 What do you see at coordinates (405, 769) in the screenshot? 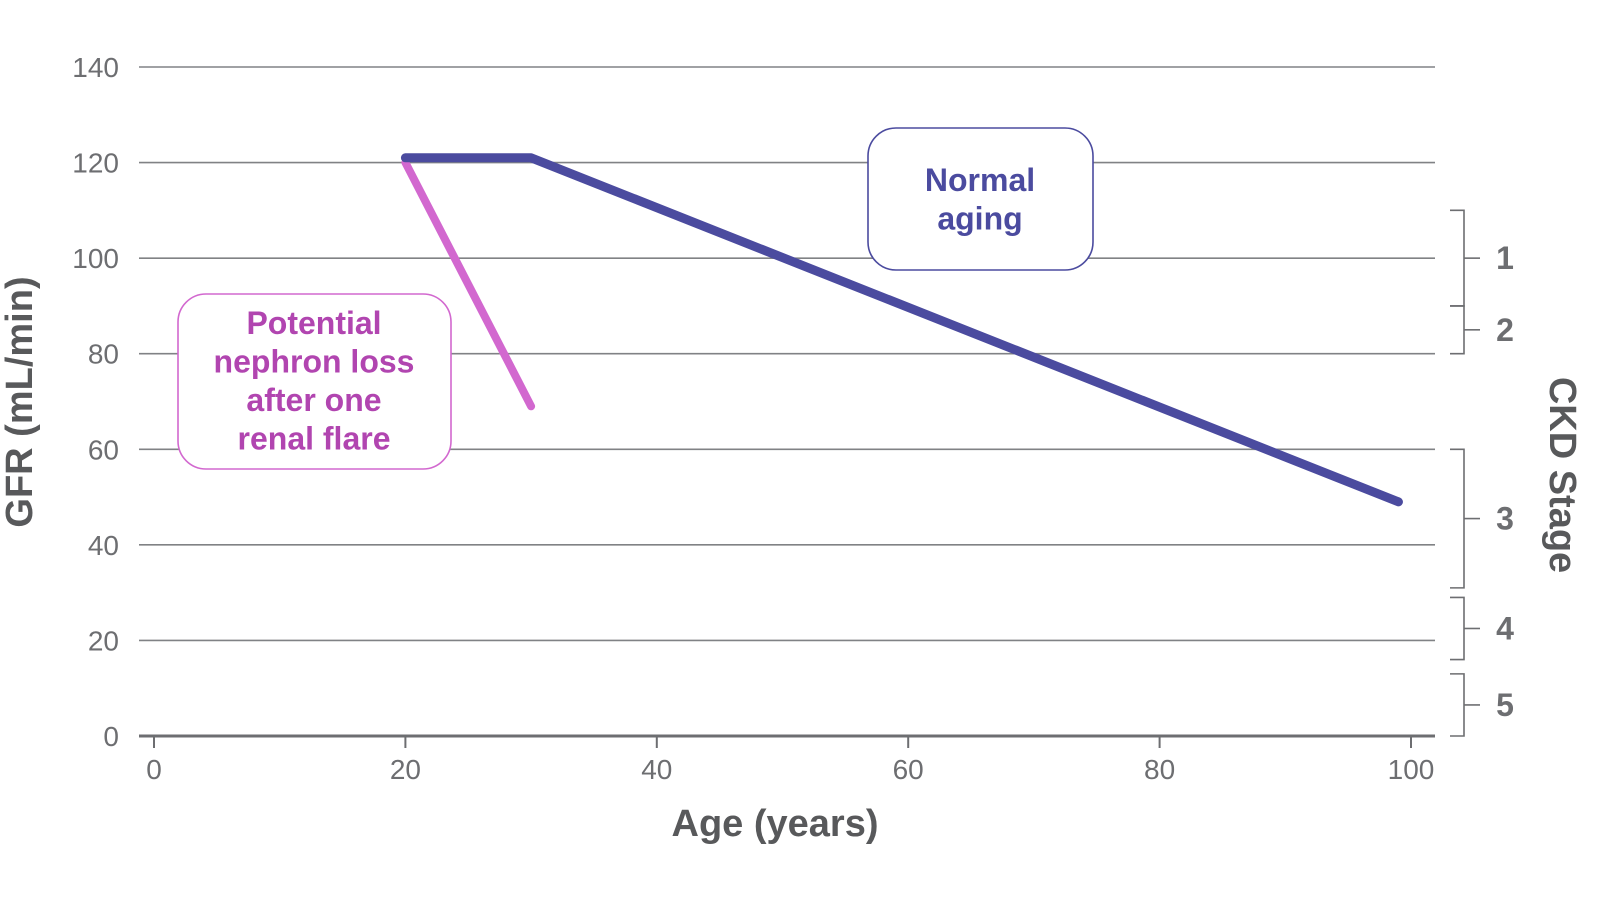
I see `x-tick-label: 20` at bounding box center [405, 769].